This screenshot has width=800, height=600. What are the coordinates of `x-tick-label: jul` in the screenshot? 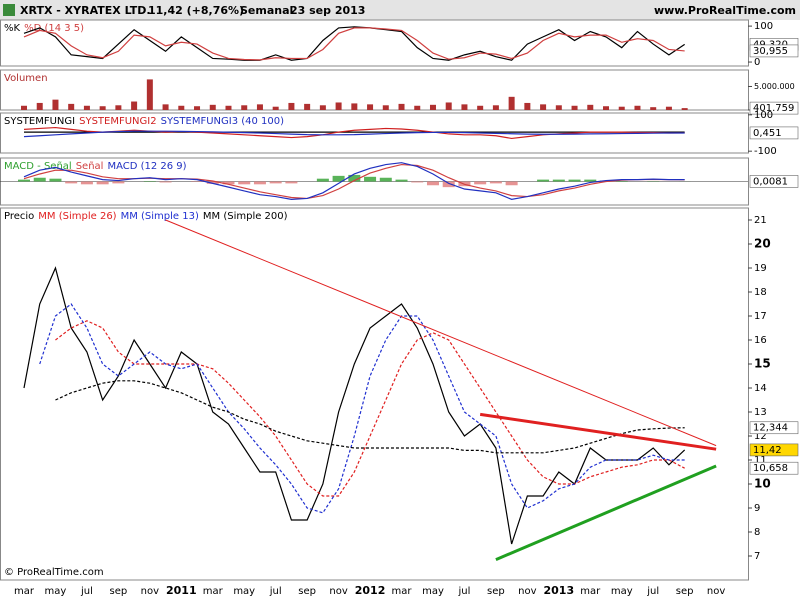 It's located at (652, 591).